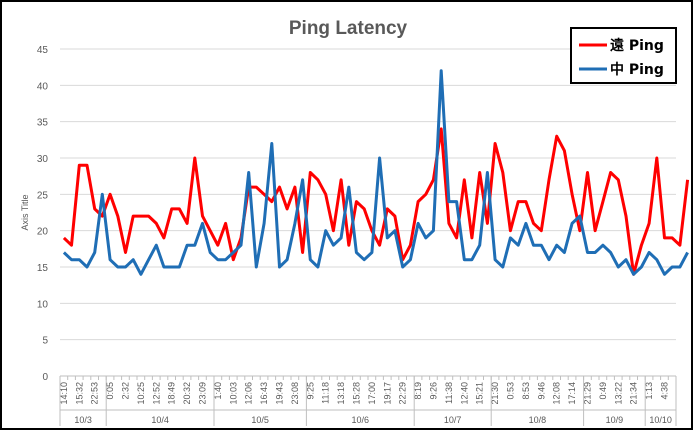  Describe the element at coordinates (141, 393) in the screenshot. I see `x-tick-label: 10:25` at that location.